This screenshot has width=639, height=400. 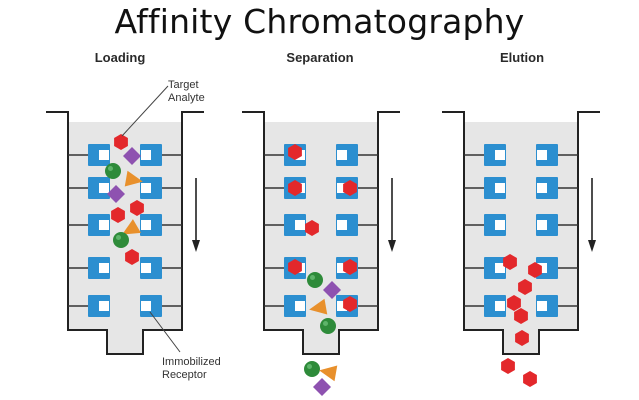 I want to click on column-outlet-fill, so click(x=125, y=342).